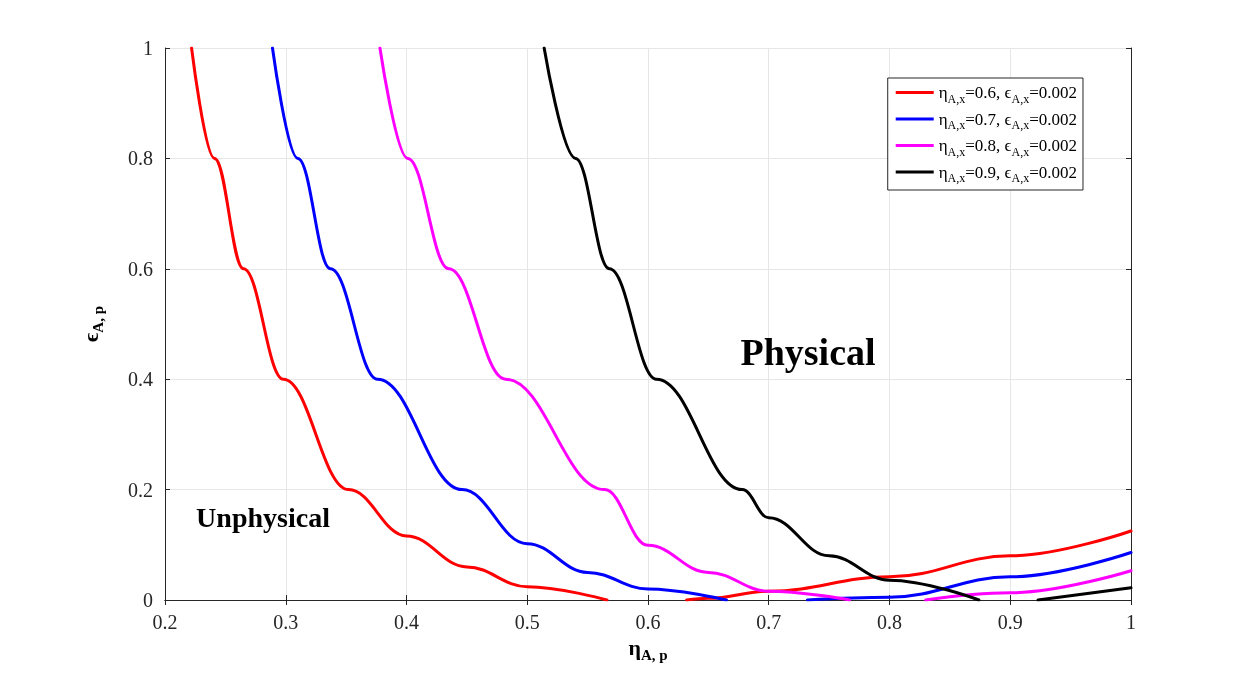 This screenshot has height=673, width=1250. I want to click on y-tick-label: 0.2, so click(140, 489).